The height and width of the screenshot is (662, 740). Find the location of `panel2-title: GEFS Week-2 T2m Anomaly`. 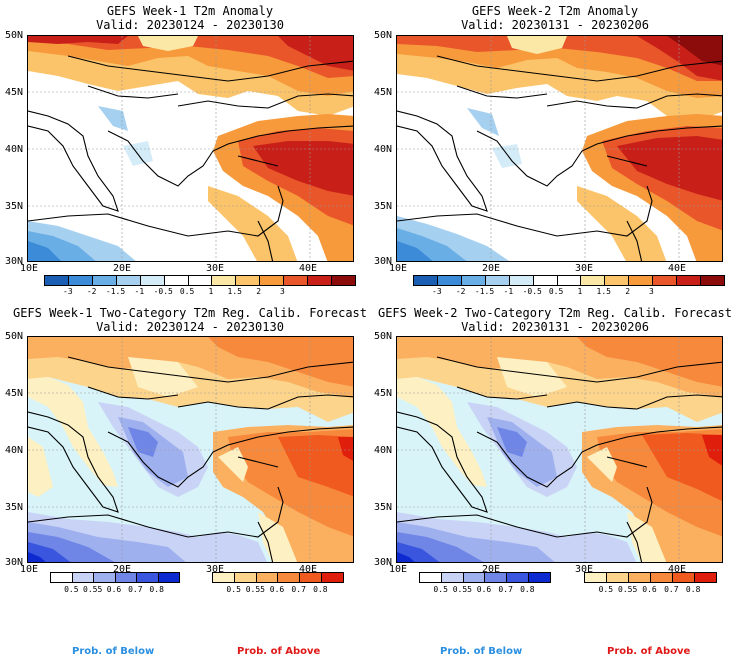

panel2-title: GEFS Week-2 T2m Anomaly is located at coordinates (555, 11).